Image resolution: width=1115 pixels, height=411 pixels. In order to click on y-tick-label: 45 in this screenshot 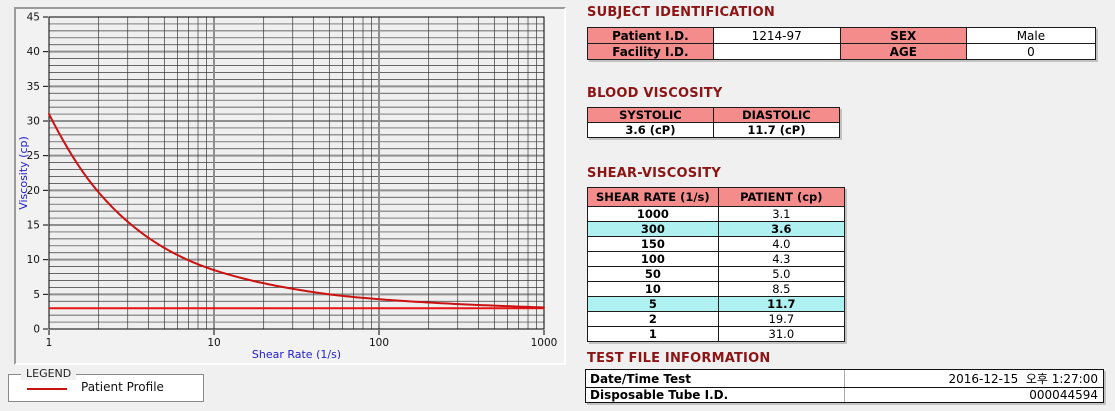, I will do `click(33, 18)`.